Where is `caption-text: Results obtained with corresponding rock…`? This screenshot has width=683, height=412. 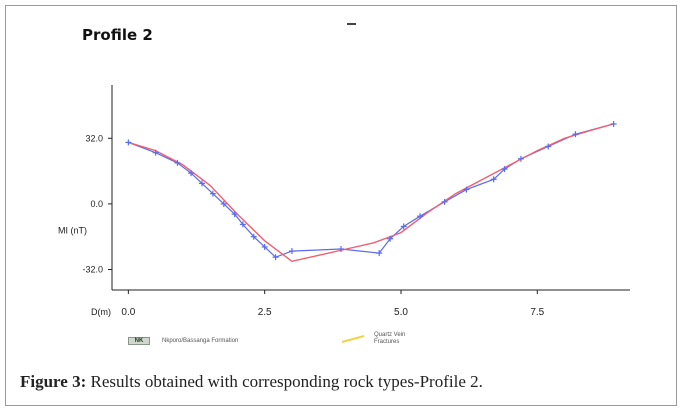 caption-text: Results obtained with corresponding rock… is located at coordinates (284, 381).